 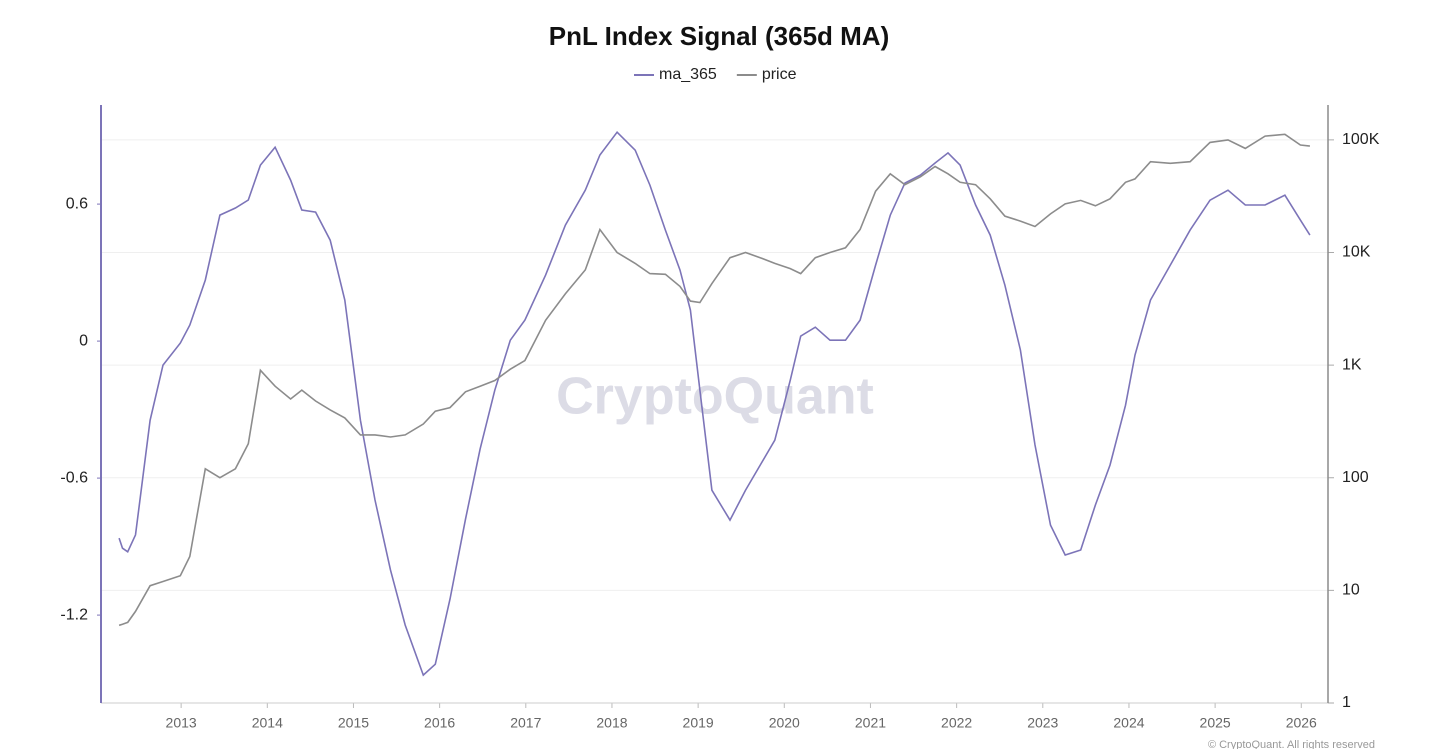 What do you see at coordinates (1352, 364) in the screenshot?
I see `y2-tick-label: 1K` at bounding box center [1352, 364].